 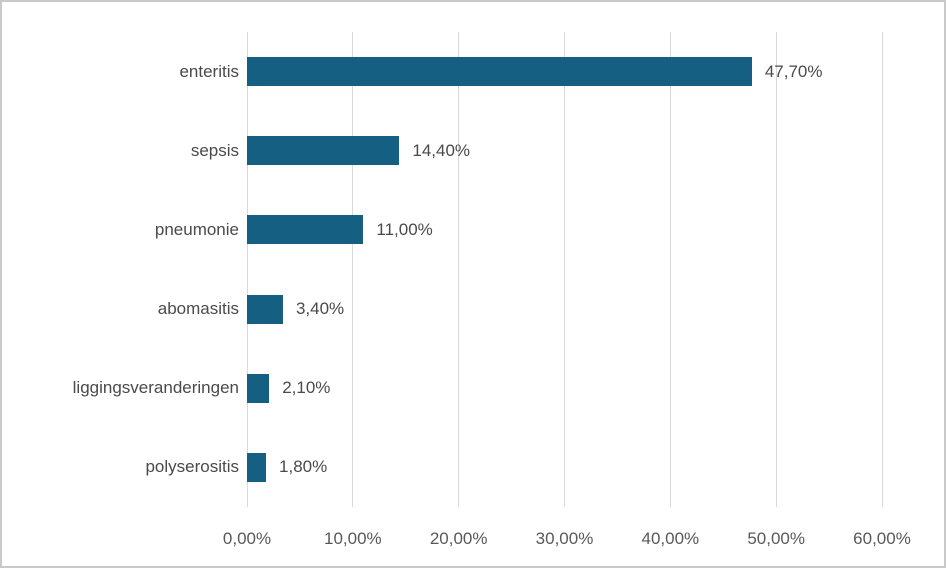 What do you see at coordinates (306, 388) in the screenshot?
I see `data-label: 2,10%` at bounding box center [306, 388].